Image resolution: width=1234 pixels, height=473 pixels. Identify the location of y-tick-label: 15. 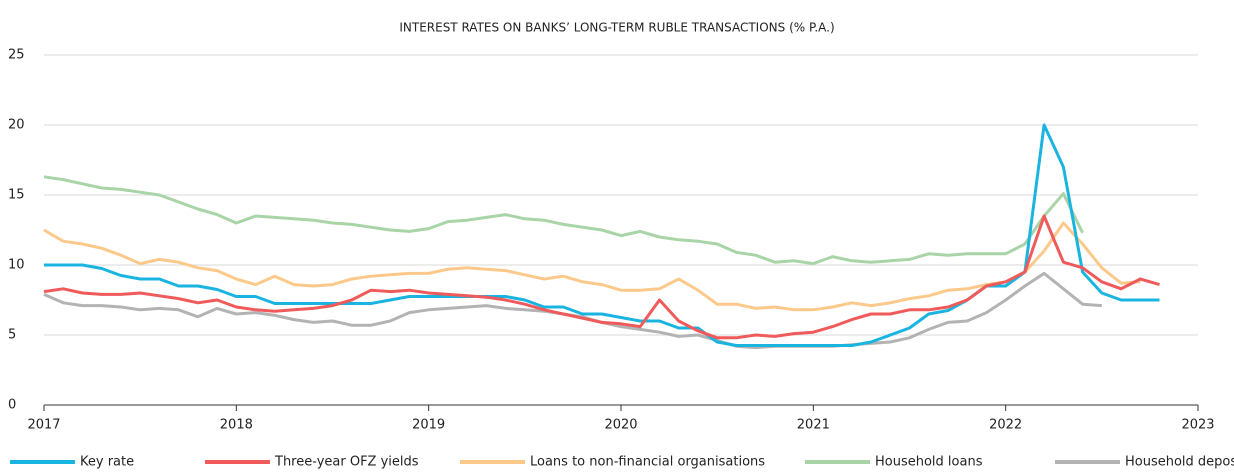
(16, 195).